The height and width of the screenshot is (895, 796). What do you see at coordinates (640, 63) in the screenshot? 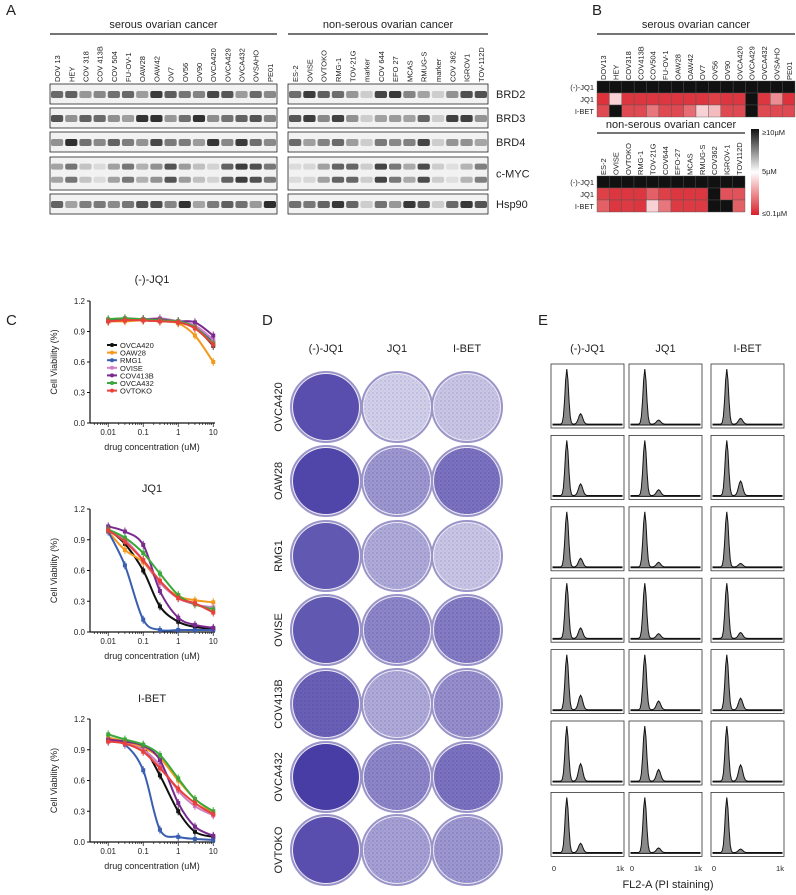
I see `heatmap-column-label: COV413B` at bounding box center [640, 63].